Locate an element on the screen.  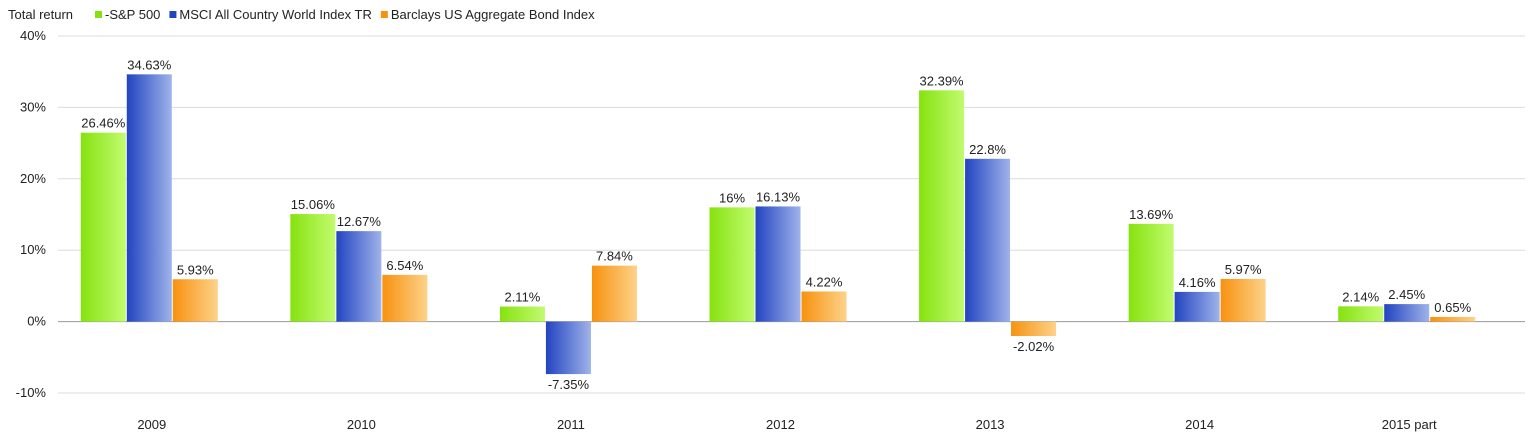
x-tick-label: 2012 is located at coordinates (780, 424).